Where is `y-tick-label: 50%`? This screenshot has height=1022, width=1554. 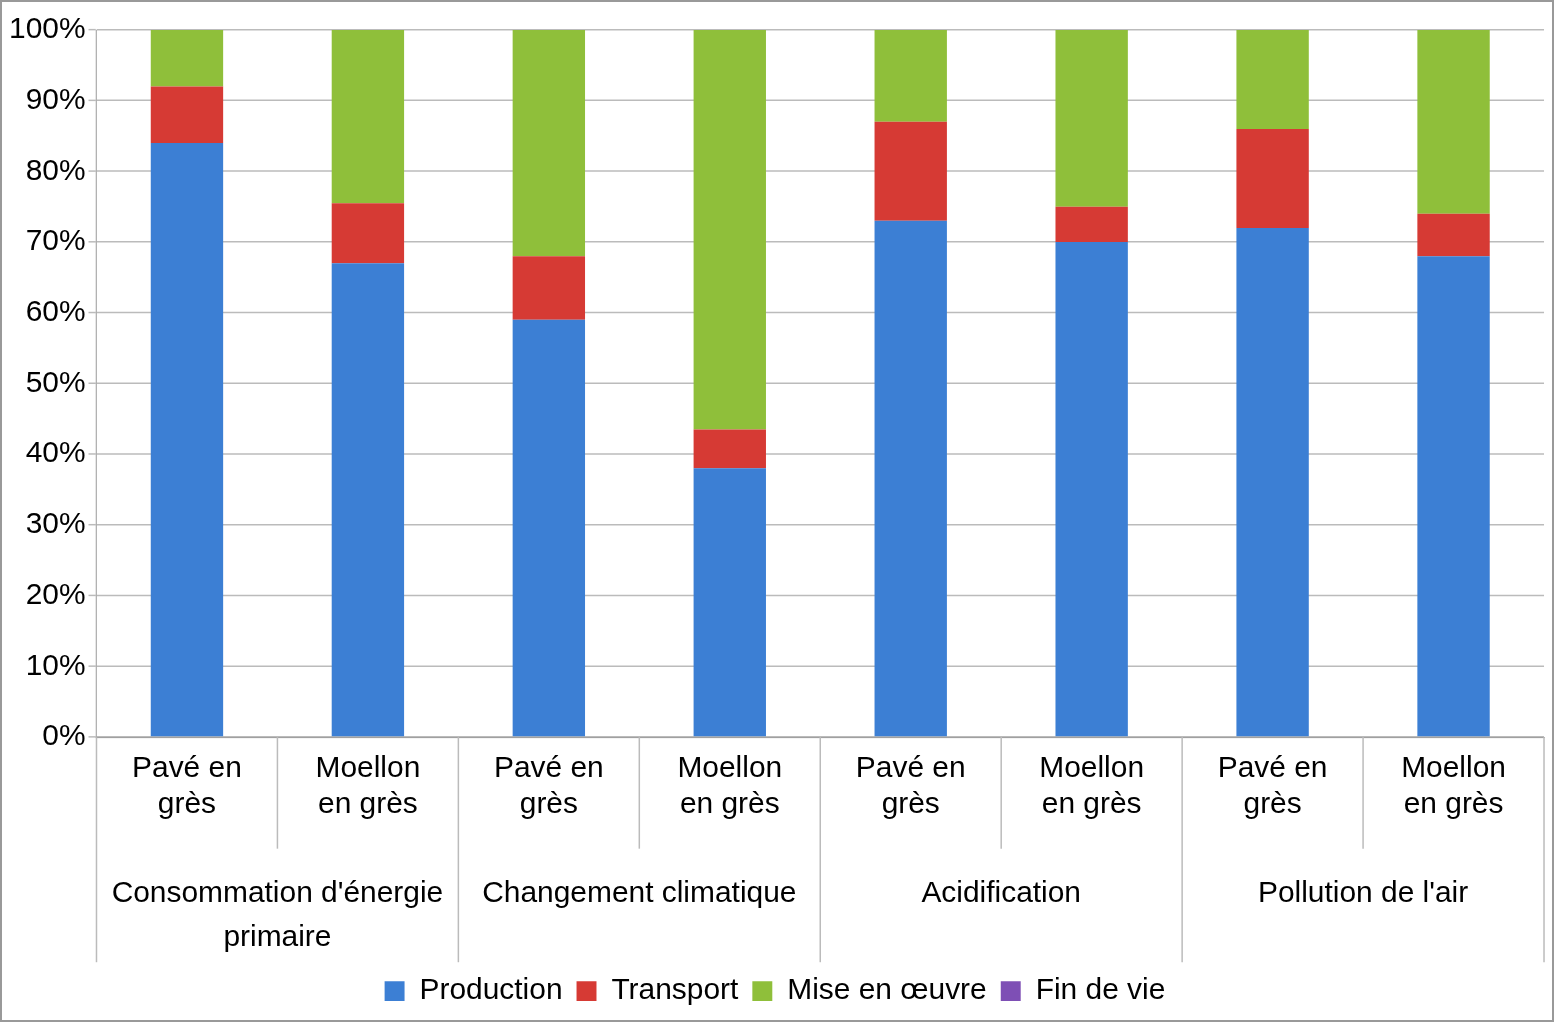 y-tick-label: 50% is located at coordinates (55, 381).